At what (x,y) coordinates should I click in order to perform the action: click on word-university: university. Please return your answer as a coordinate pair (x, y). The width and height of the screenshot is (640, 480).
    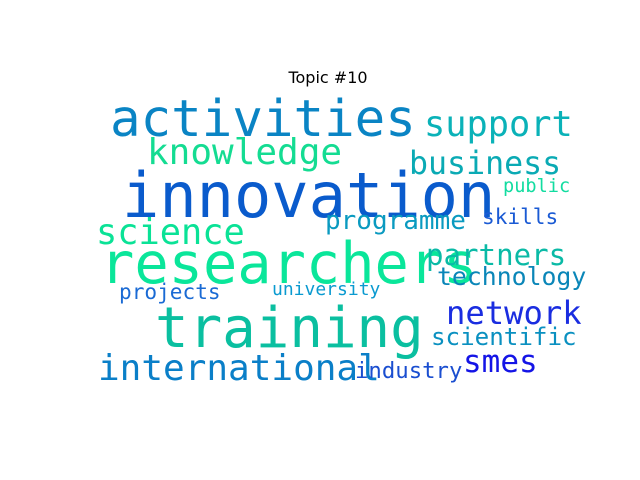
    Looking at the image, I should click on (326, 289).